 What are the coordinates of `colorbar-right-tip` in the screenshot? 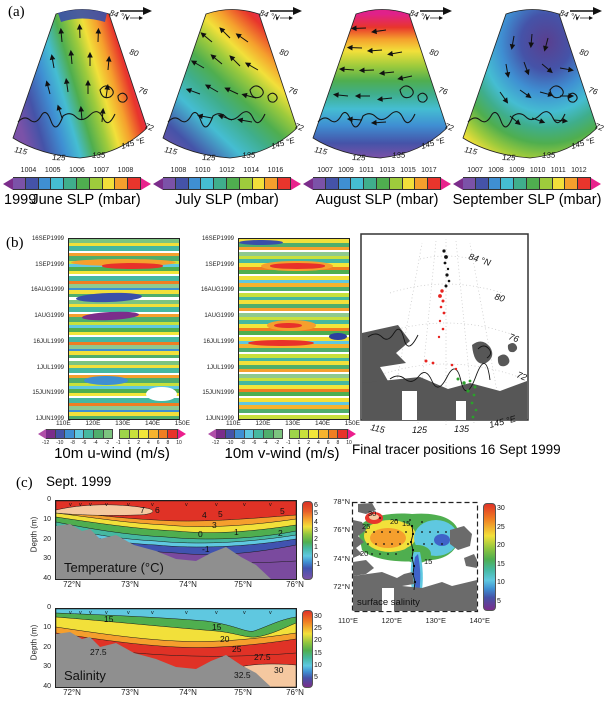 It's located at (445, 183).